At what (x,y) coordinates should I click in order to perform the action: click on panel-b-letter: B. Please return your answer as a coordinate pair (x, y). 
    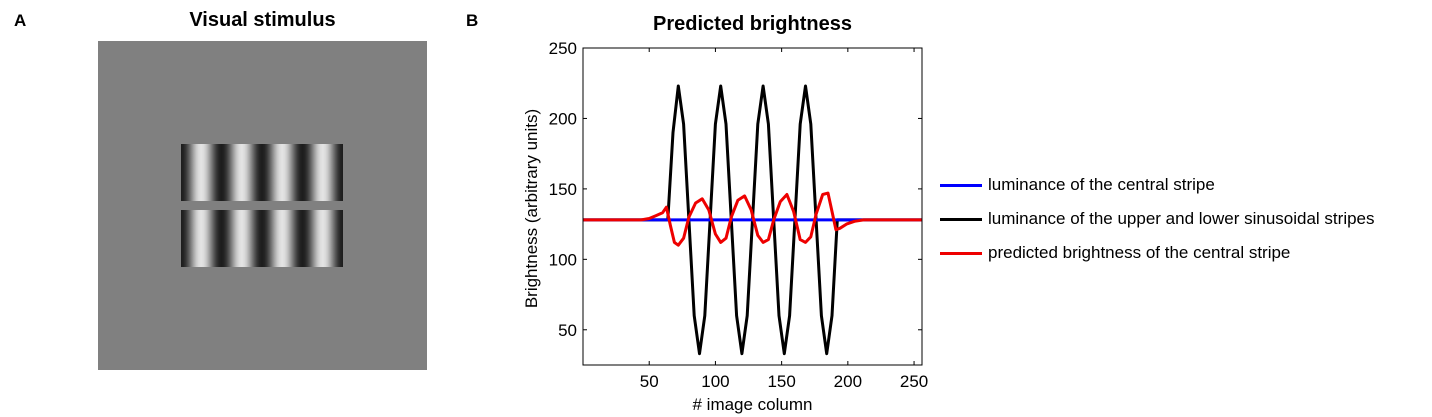
    Looking at the image, I should click on (472, 20).